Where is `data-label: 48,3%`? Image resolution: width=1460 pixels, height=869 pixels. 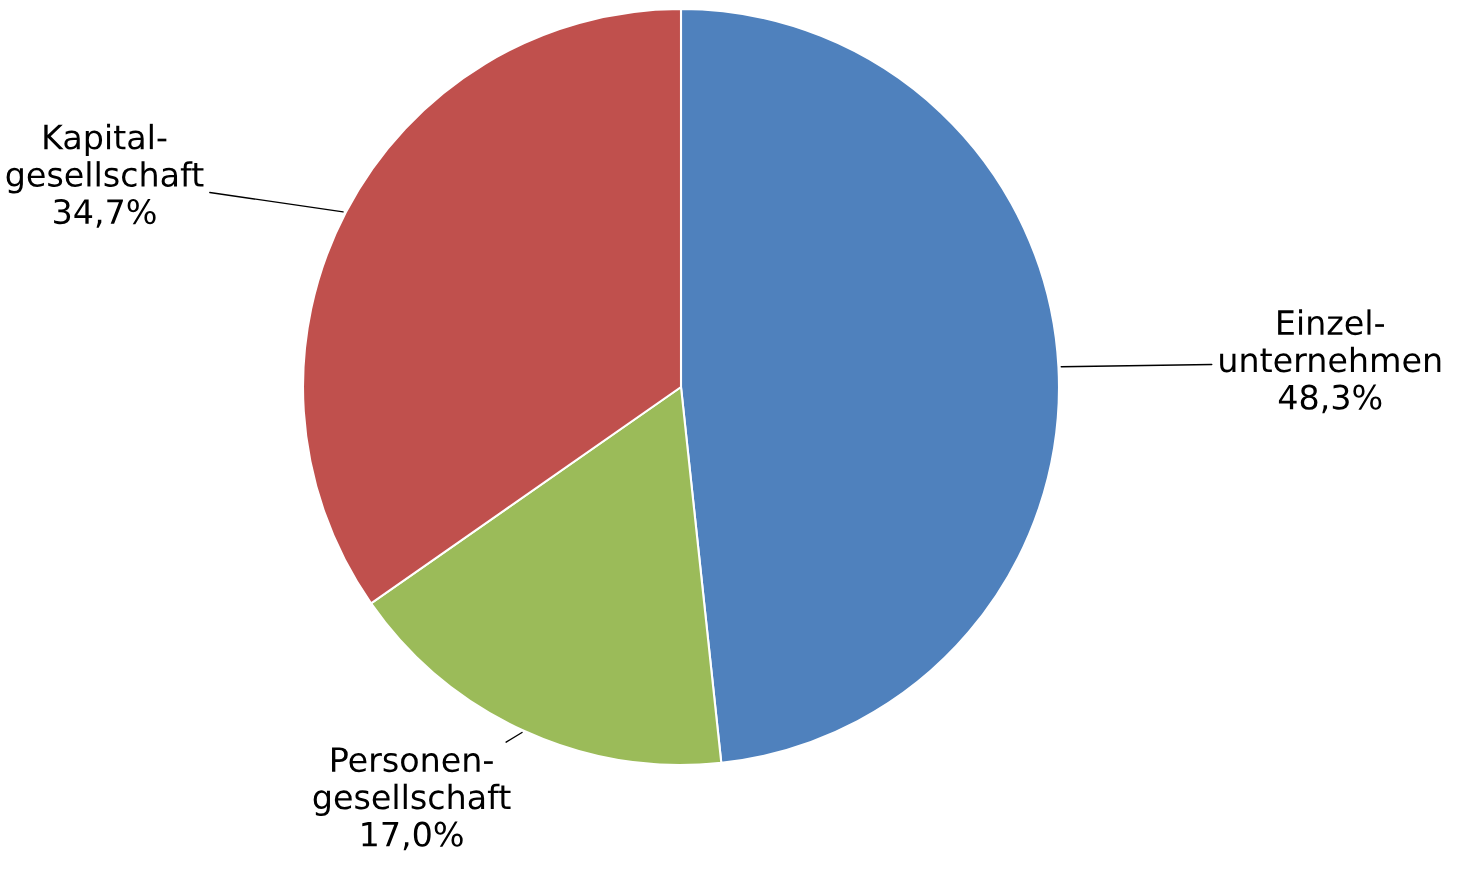
data-label: 48,3% is located at coordinates (1330, 399).